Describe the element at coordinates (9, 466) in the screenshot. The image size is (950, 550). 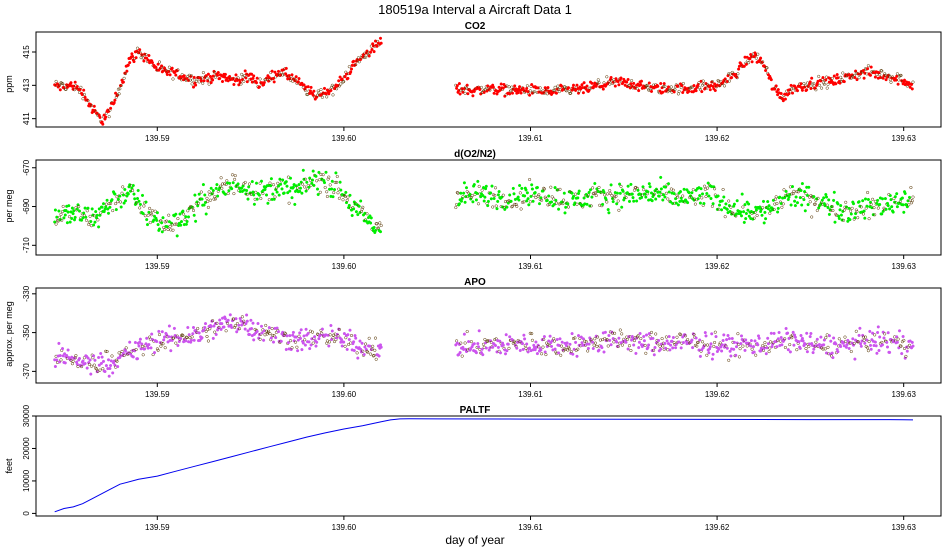
I see `y-axis-label-paltf: feet` at that location.